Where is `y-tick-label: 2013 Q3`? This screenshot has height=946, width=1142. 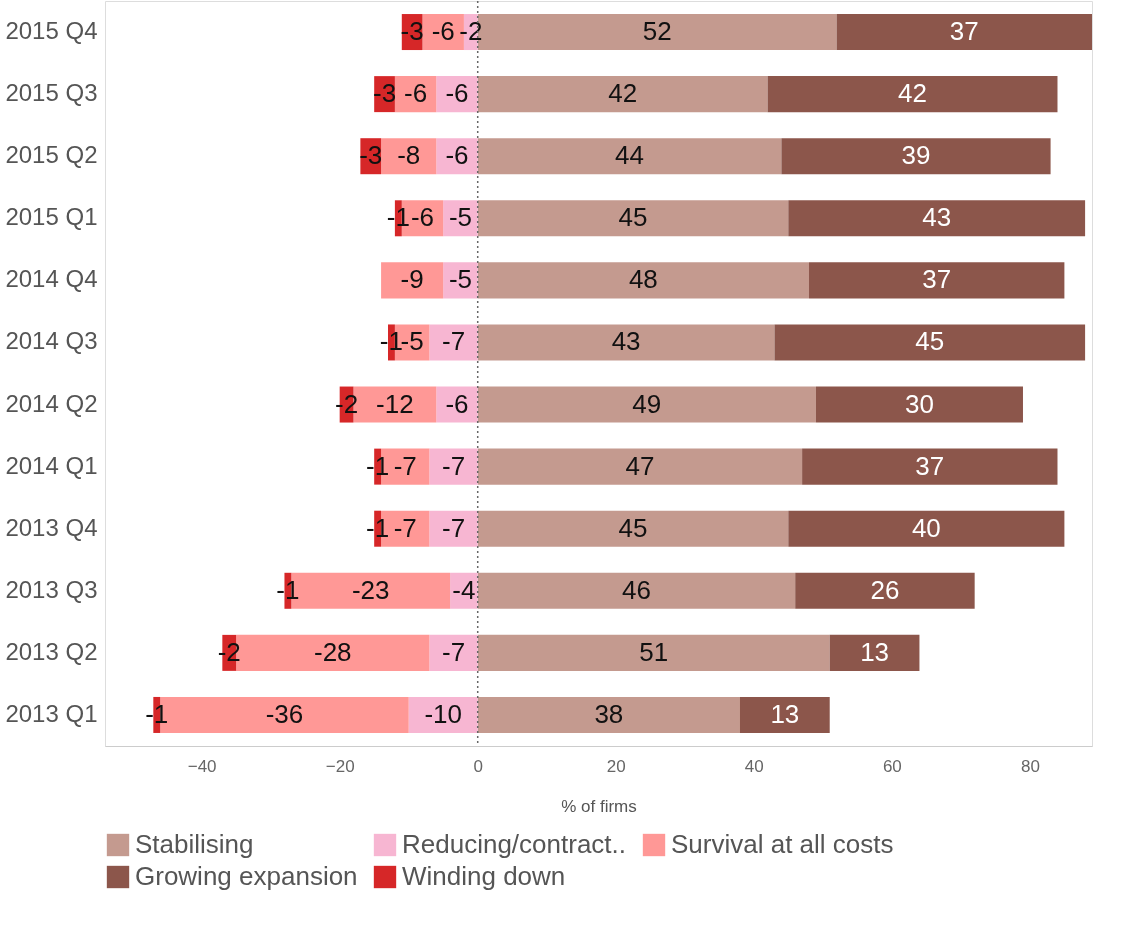
y-tick-label: 2013 Q3 is located at coordinates (51, 589).